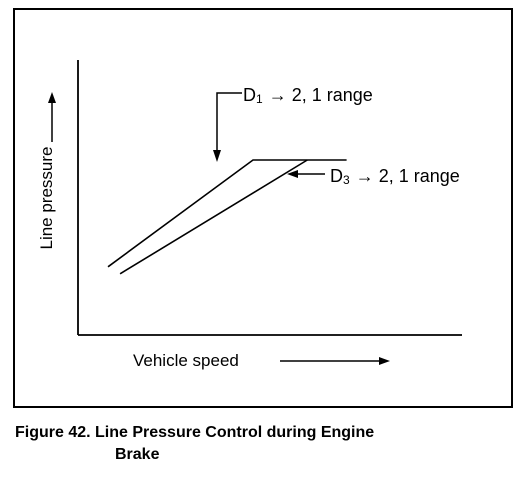 The width and height of the screenshot is (528, 480). What do you see at coordinates (408, 176) in the screenshot?
I see `series-label-d3-rest: → 2, 1 range` at bounding box center [408, 176].